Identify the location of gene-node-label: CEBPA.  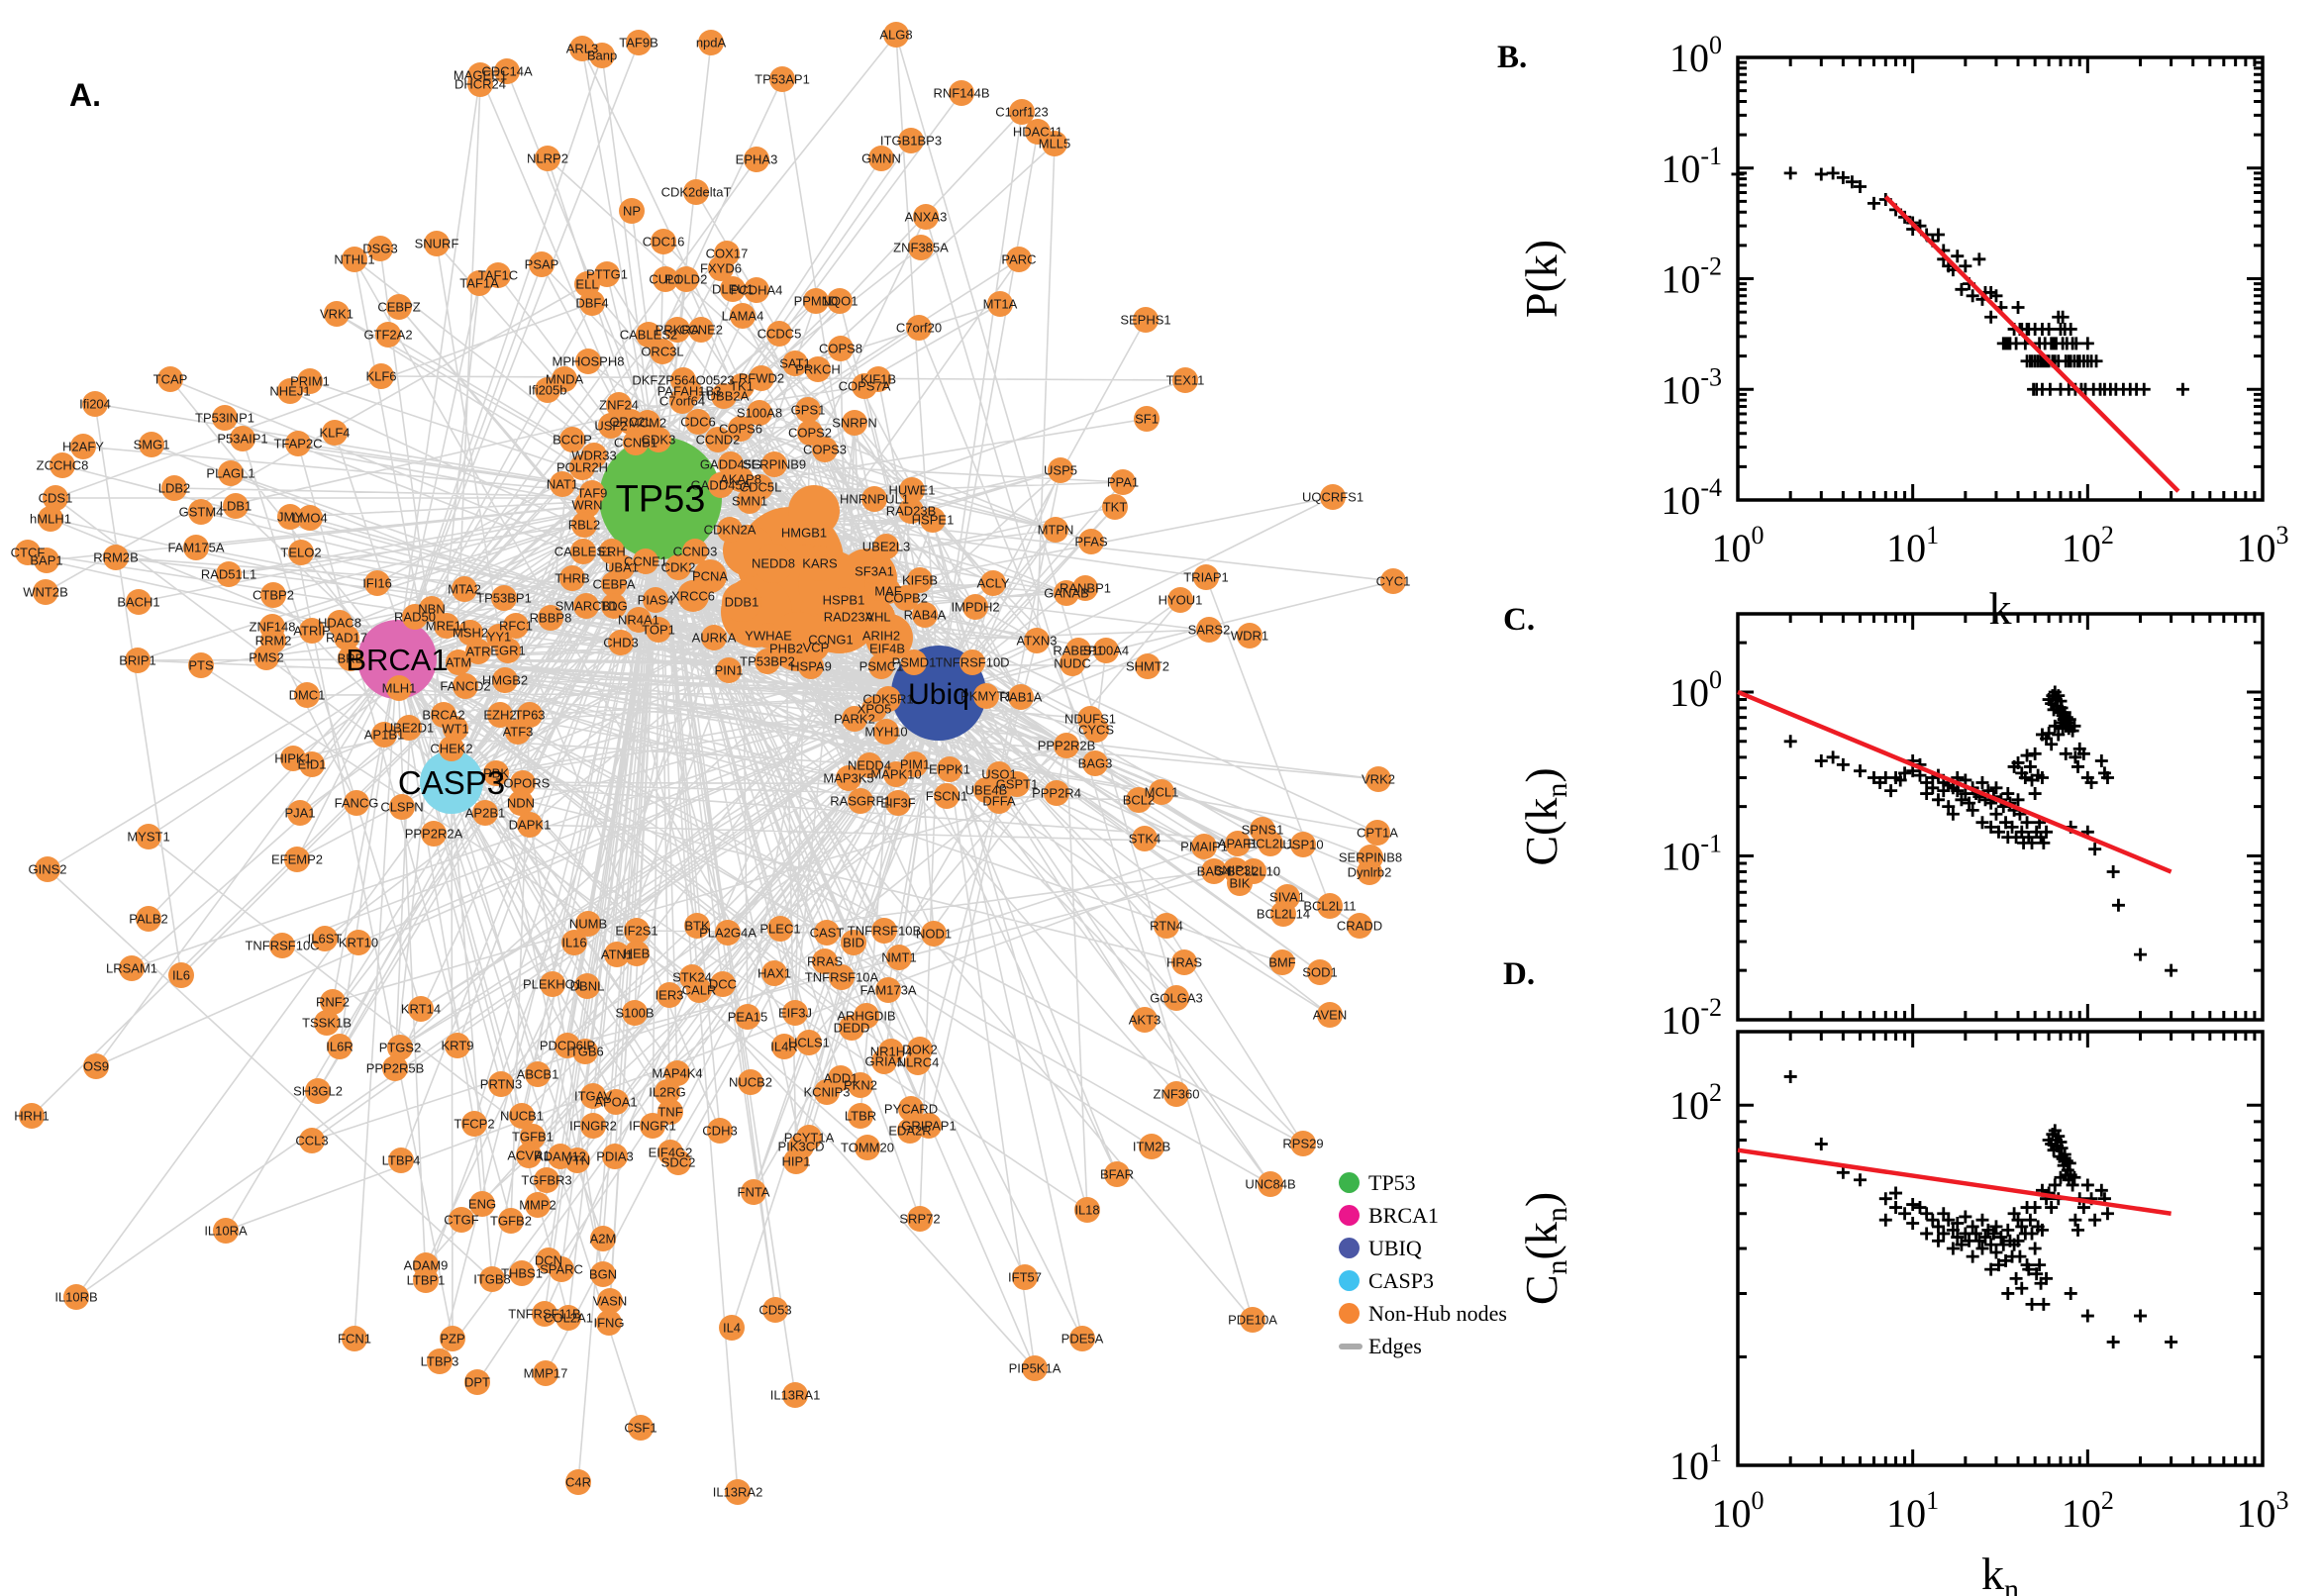
(613, 584).